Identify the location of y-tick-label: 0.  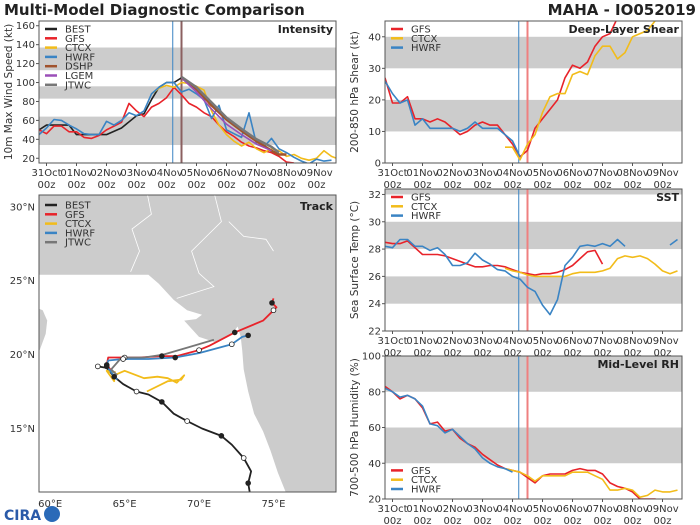
(378, 164).